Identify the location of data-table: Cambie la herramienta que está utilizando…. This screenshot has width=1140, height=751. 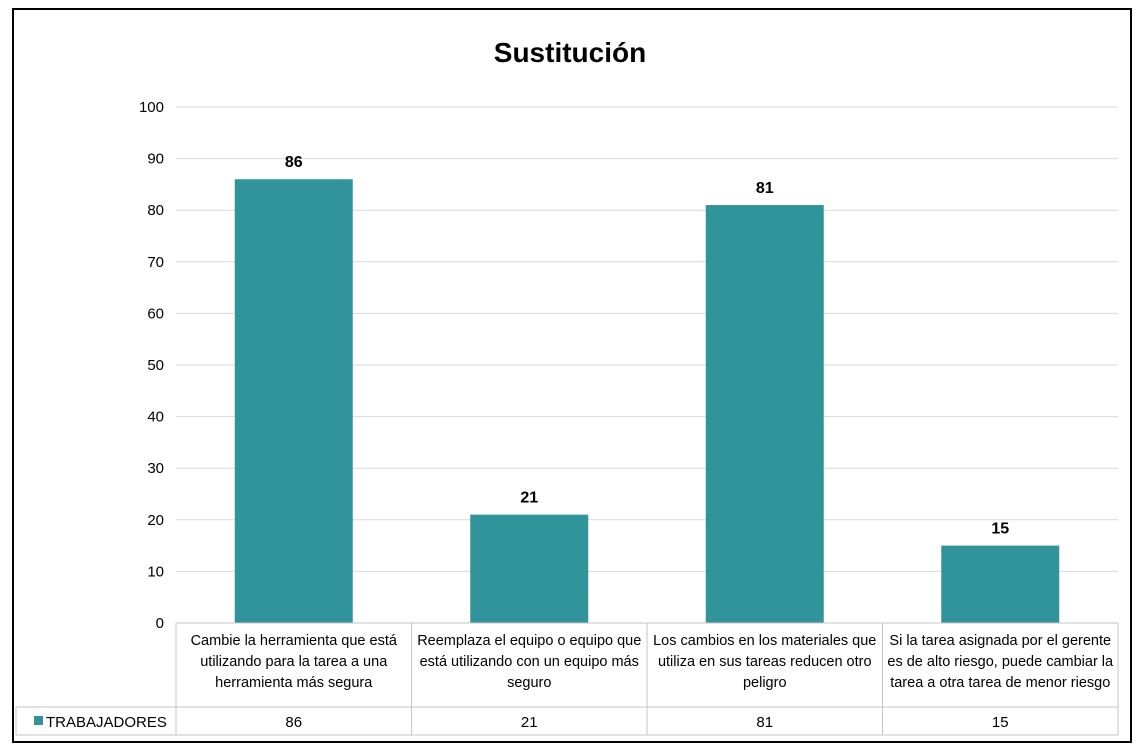
(567, 679).